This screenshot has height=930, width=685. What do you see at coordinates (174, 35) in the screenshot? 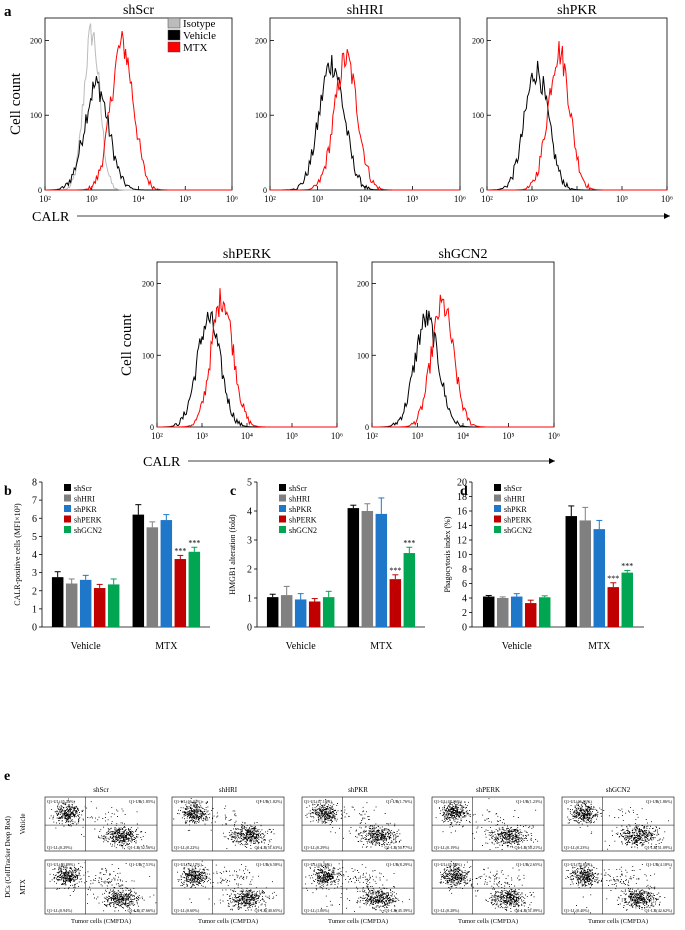
I see `legend-swatch-vehicle` at bounding box center [174, 35].